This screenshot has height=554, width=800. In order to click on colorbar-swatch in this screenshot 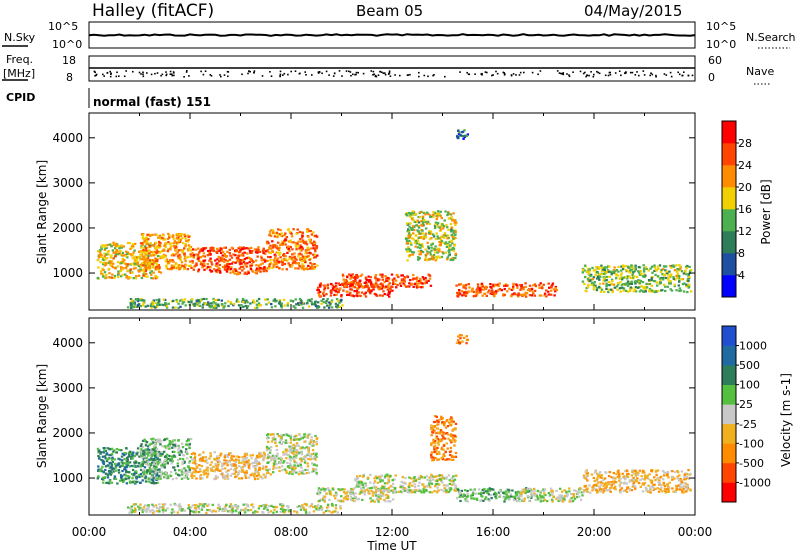, I will do `click(729, 154)`.